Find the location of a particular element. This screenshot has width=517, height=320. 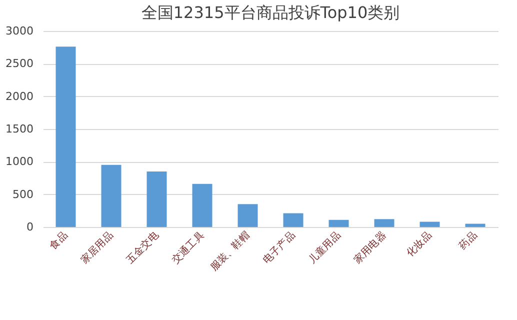

x-tick-label: 服装、鞋帽 is located at coordinates (230, 251).